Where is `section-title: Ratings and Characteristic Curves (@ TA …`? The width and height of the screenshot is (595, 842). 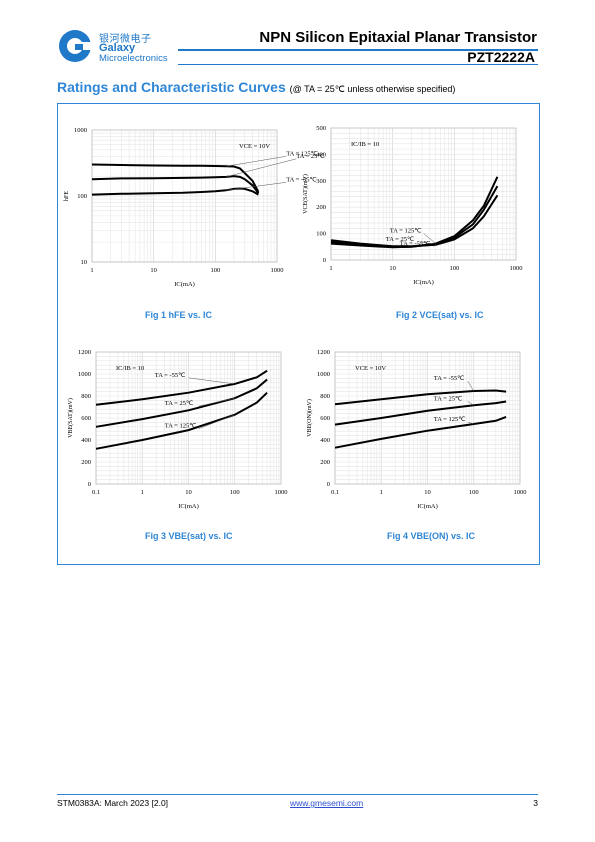
section-title: Ratings and Characteristic Curves (@ TA … is located at coordinates (256, 87).